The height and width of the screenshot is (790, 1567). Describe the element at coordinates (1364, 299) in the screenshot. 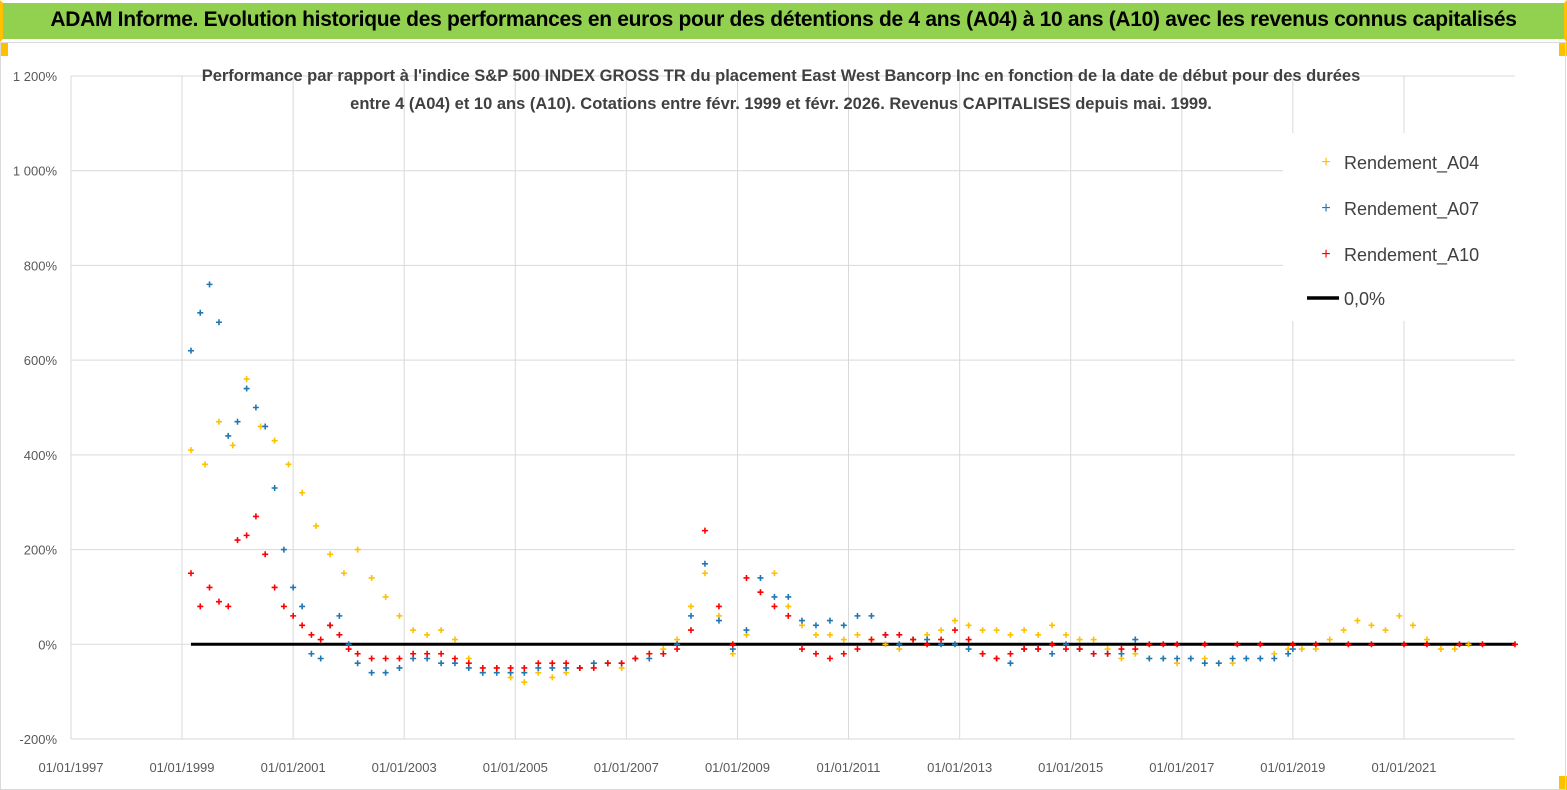

I see `legend-label-zero: 0,0%` at that location.